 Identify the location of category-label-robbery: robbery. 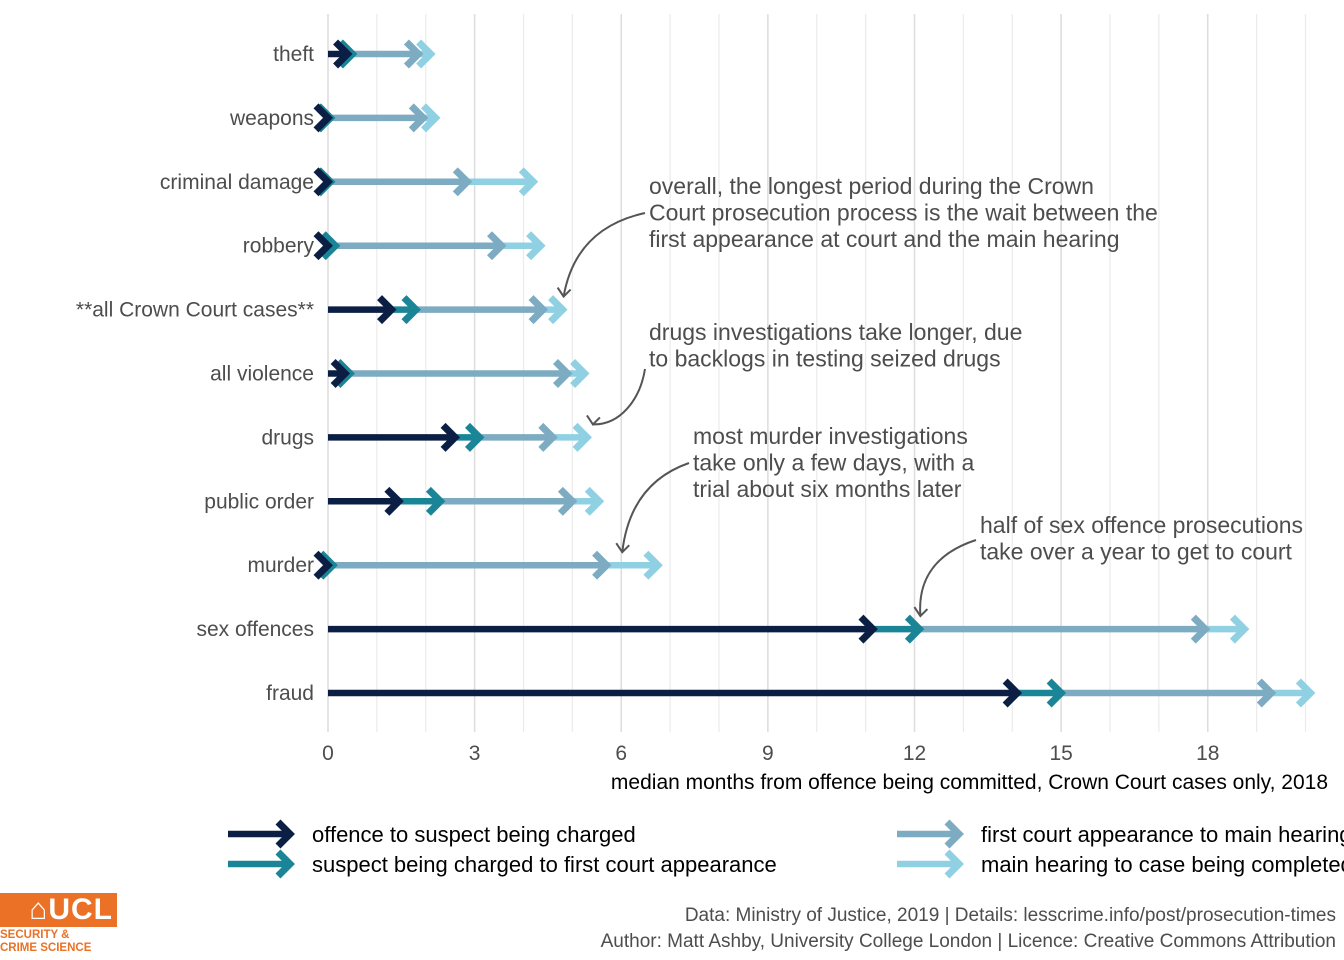
(279, 246).